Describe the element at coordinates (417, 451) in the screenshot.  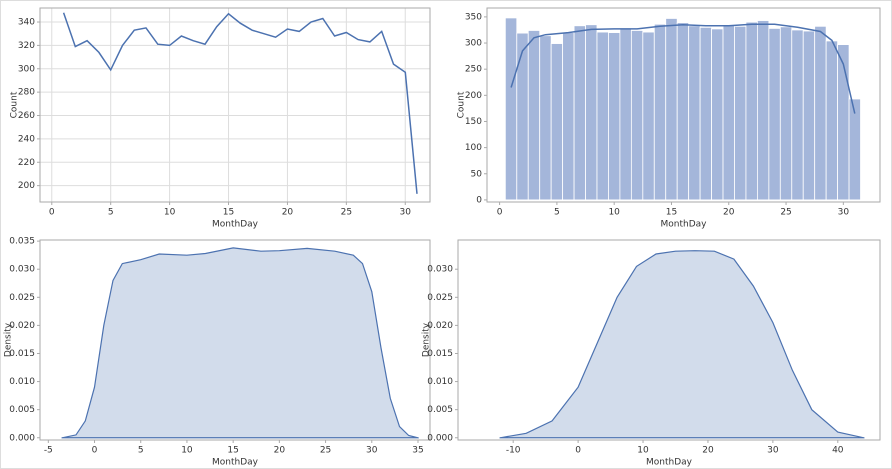
I see `x-tick-label: 35` at that location.